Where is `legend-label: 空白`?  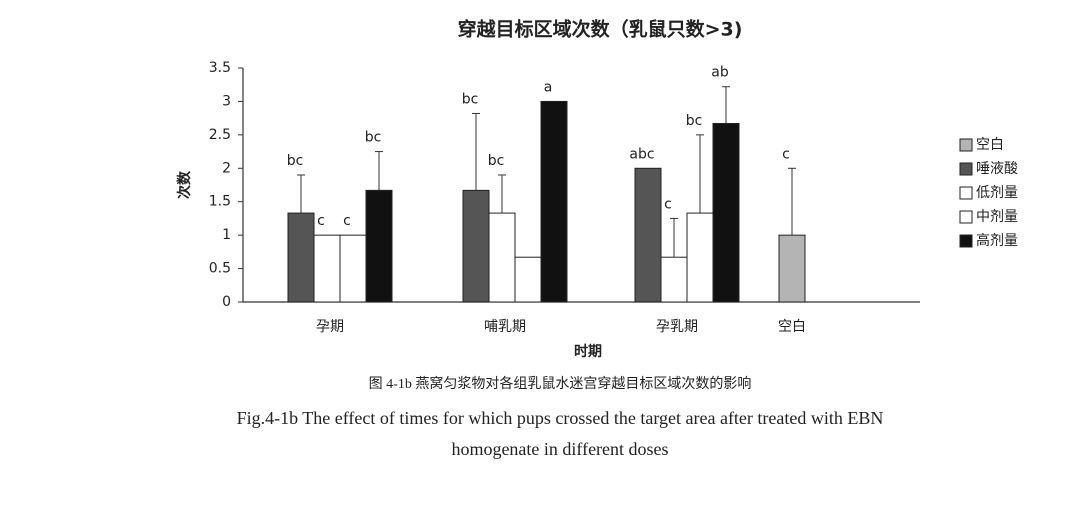 legend-label: 空白 is located at coordinates (990, 145).